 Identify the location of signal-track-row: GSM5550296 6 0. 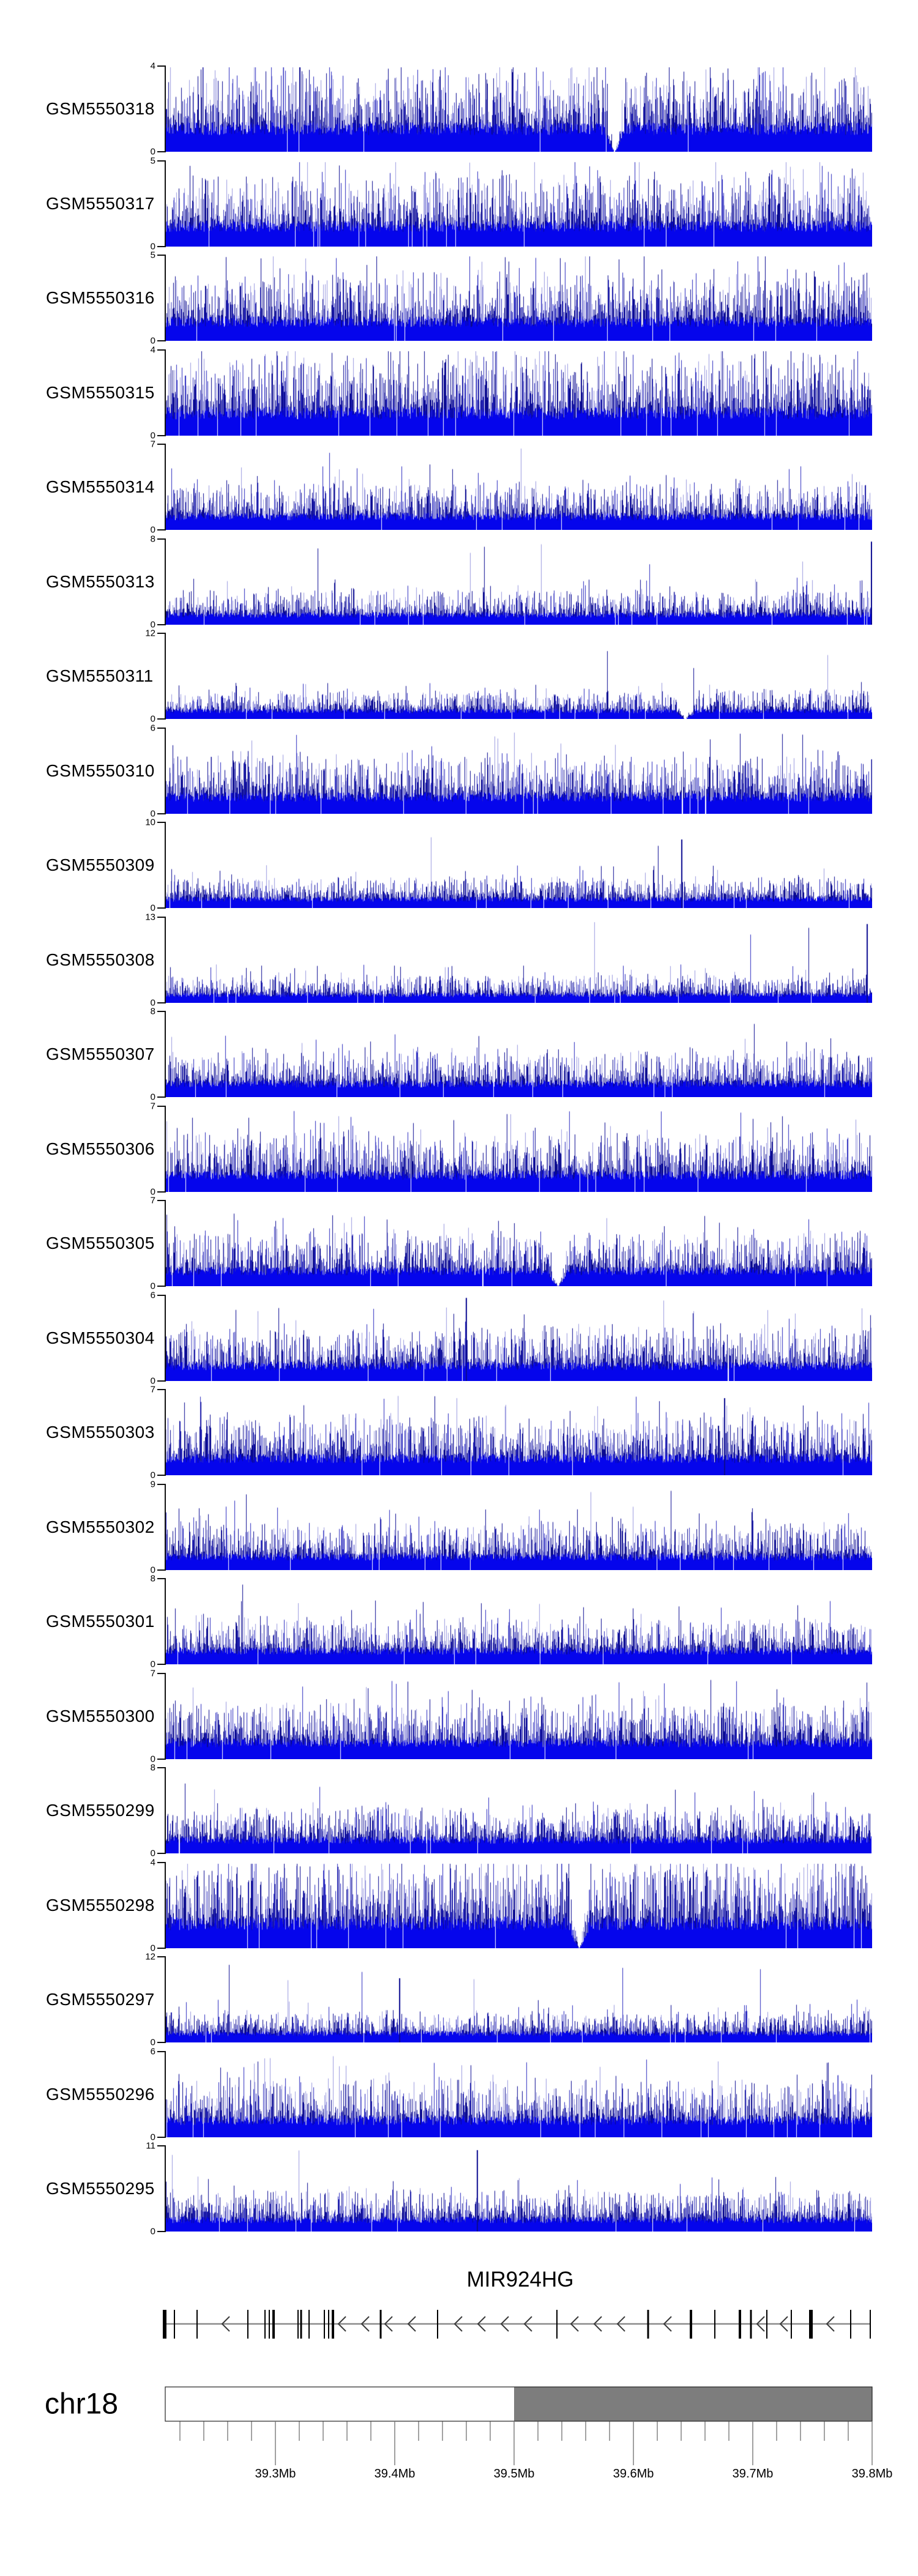
(459, 2094).